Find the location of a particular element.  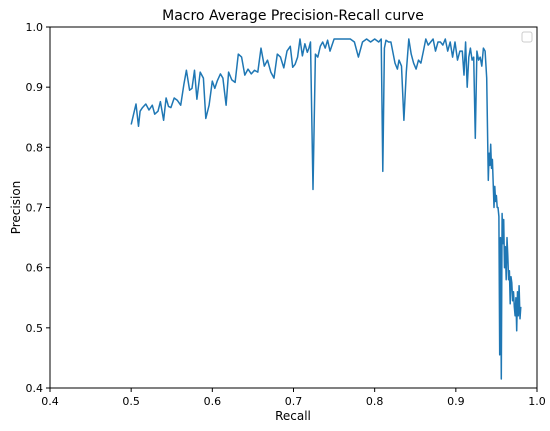

chart-title: Macro Average Precision-Recall curve is located at coordinates (293, 16).